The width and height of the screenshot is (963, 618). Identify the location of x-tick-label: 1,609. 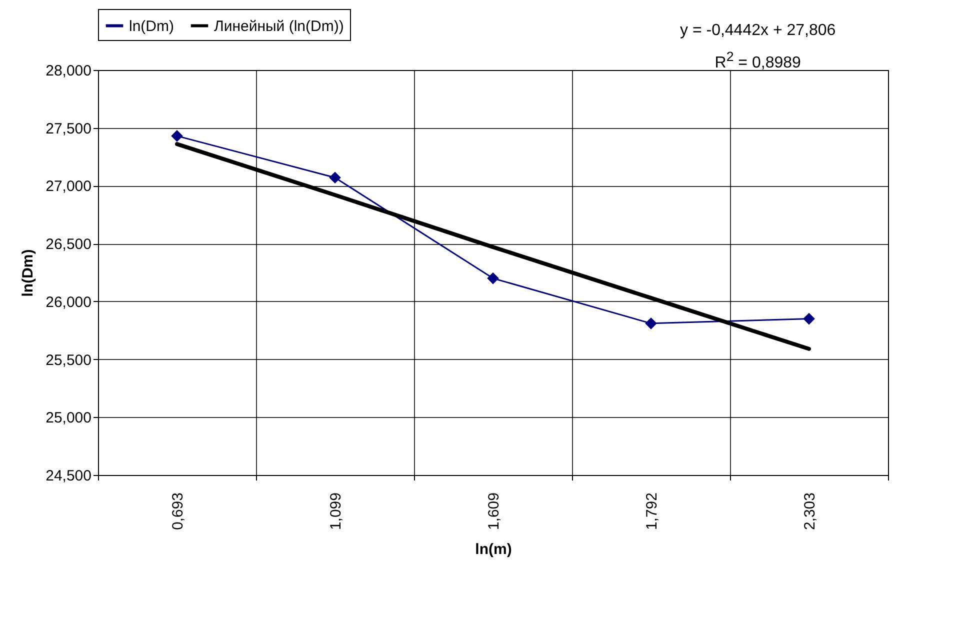
(494, 511).